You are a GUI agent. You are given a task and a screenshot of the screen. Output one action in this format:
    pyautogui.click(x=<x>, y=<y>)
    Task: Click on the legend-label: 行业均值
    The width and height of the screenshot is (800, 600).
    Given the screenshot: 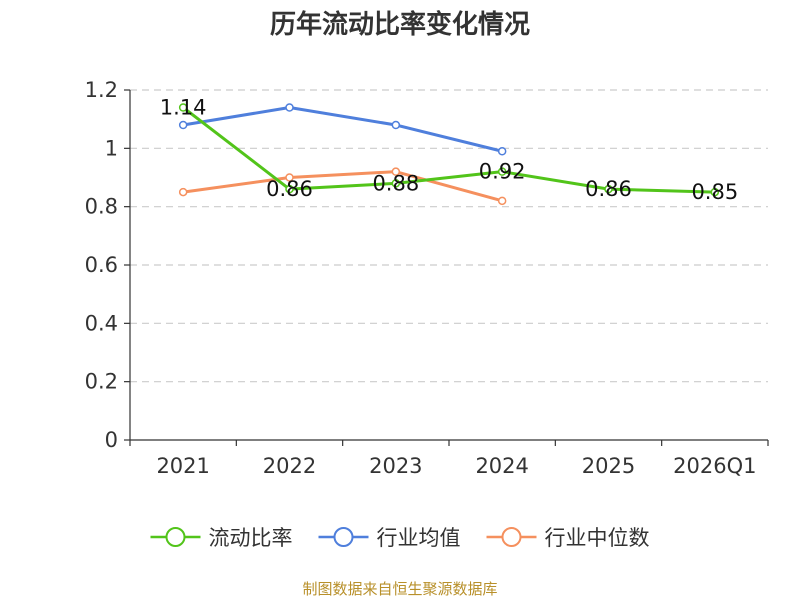 What is the action you would take?
    pyautogui.click(x=419, y=538)
    